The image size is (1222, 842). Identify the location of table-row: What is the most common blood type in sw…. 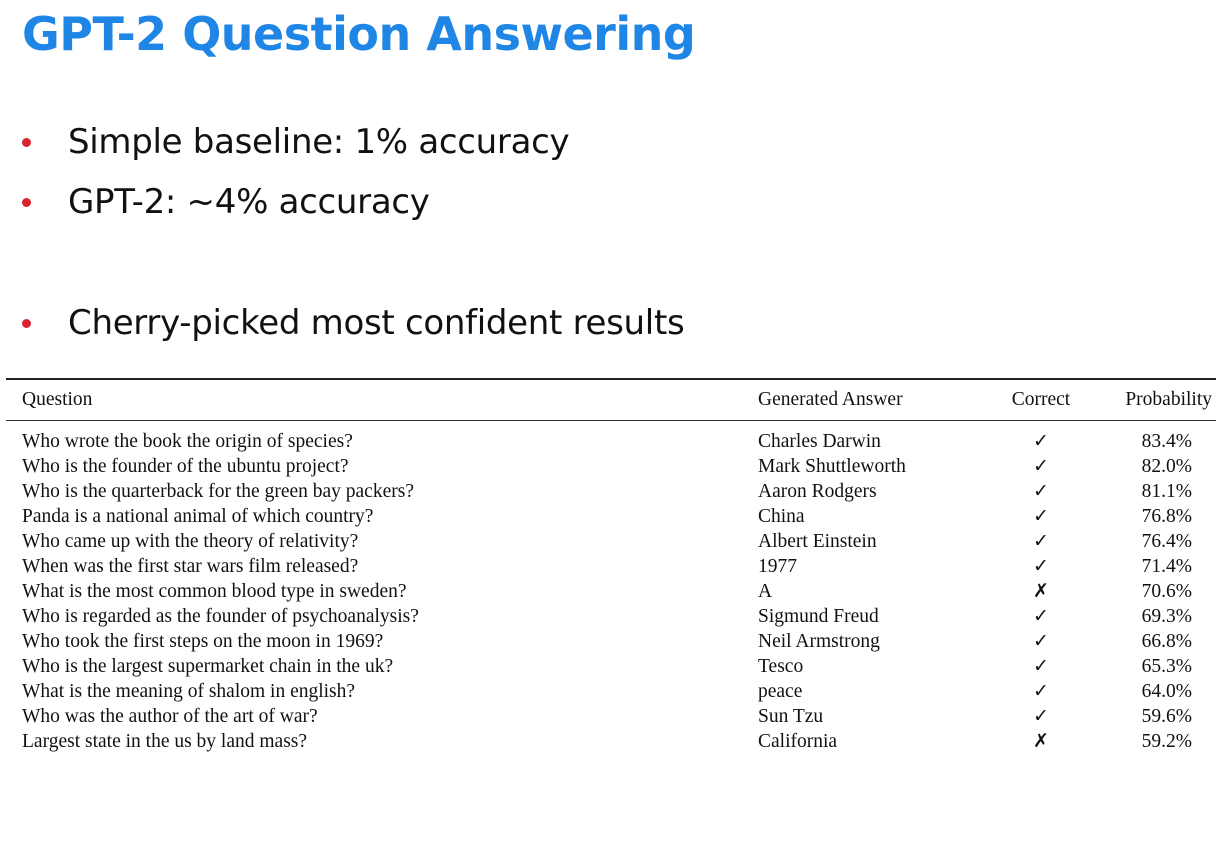
(611, 591).